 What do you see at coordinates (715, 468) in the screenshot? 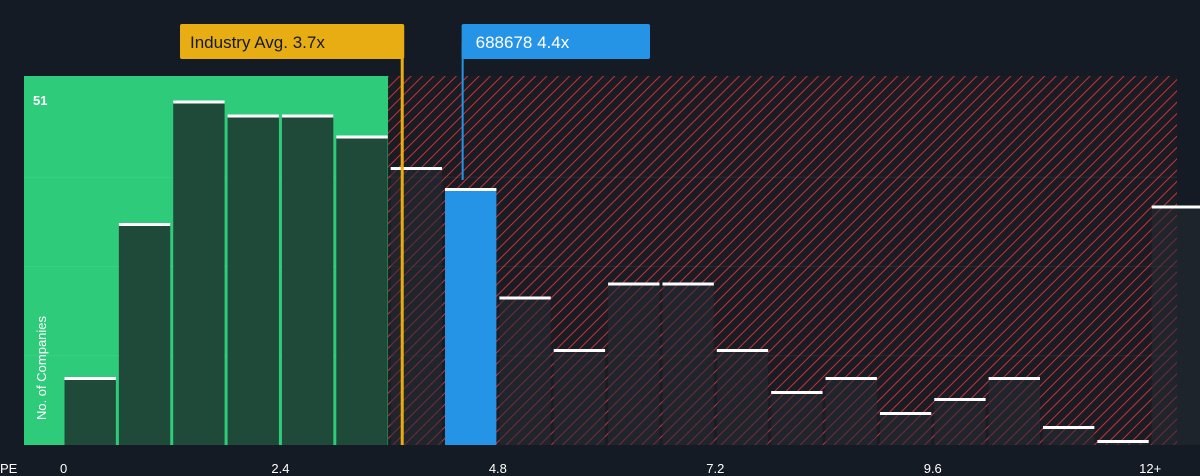
I see `x-tick-label-4: 7.2` at bounding box center [715, 468].